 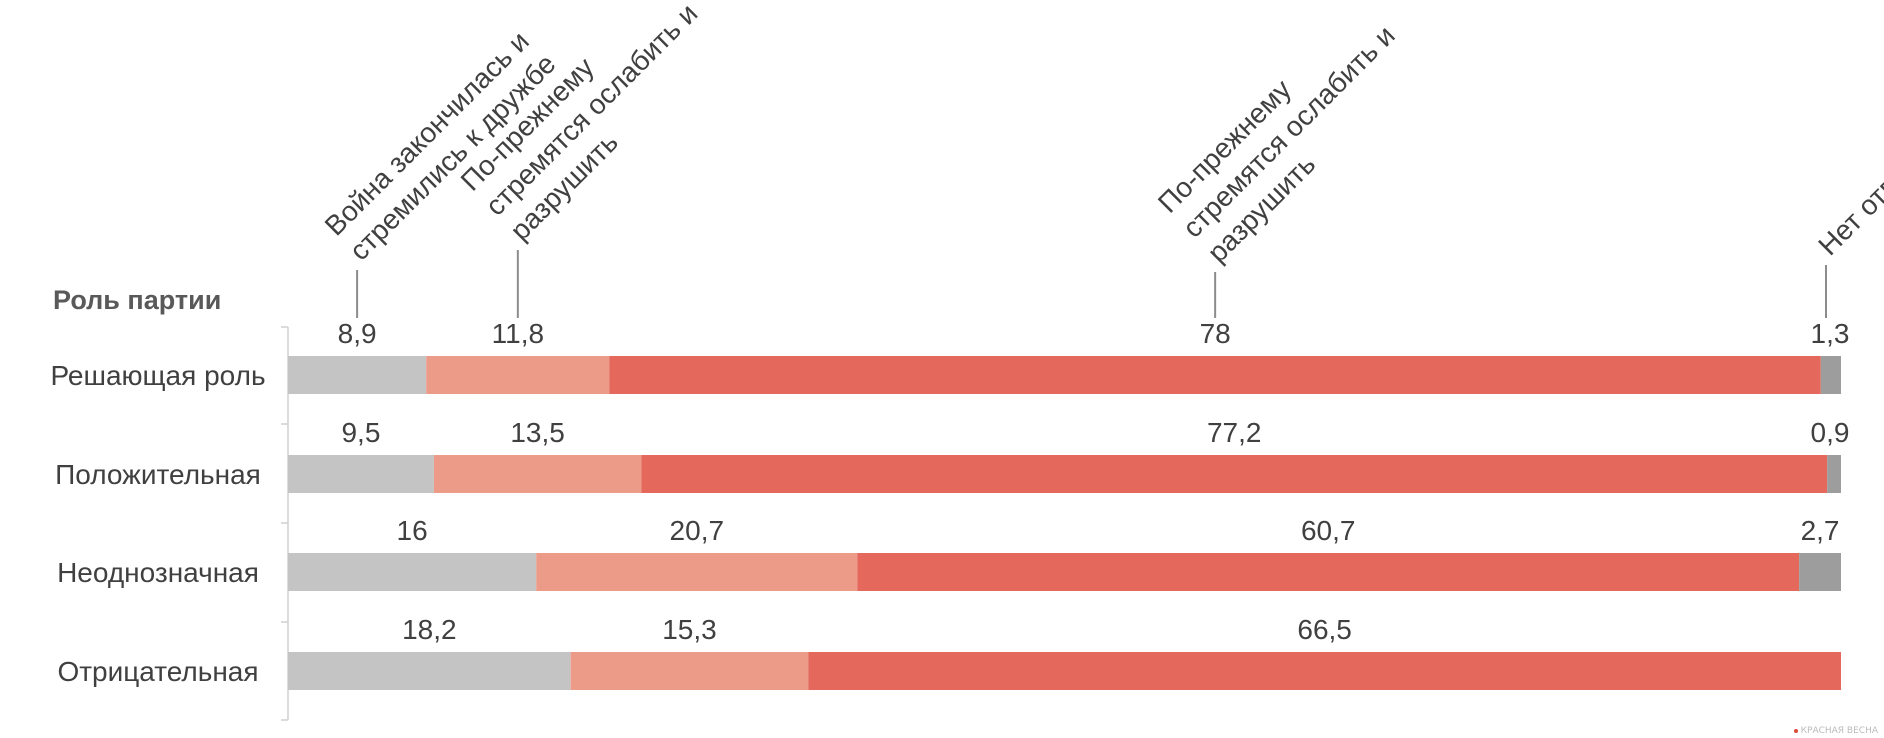 I want to click on value-label: 60,7, so click(x=1328, y=530).